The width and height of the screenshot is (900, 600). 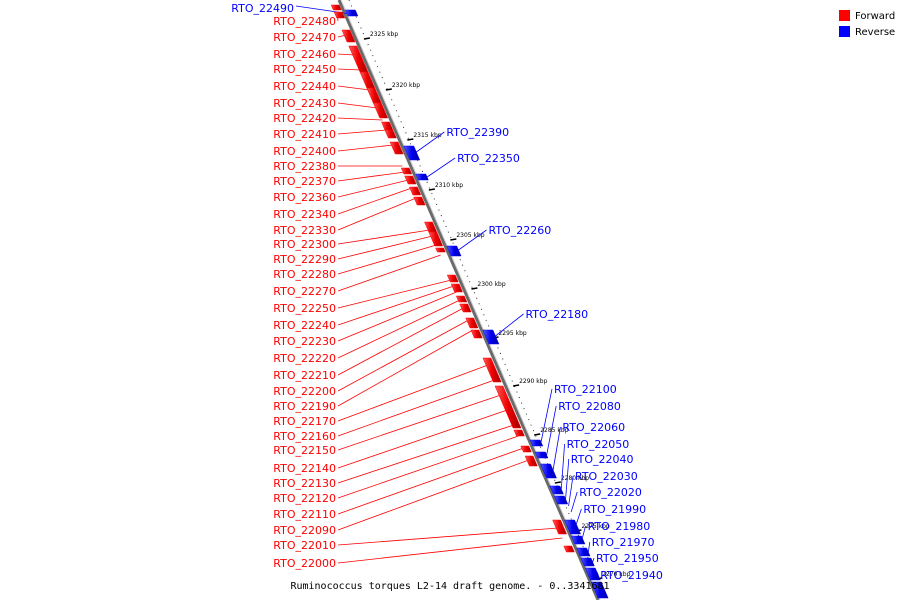 What do you see at coordinates (304, 358) in the screenshot?
I see `forward-gene-label: RTO_22220` at bounding box center [304, 358].